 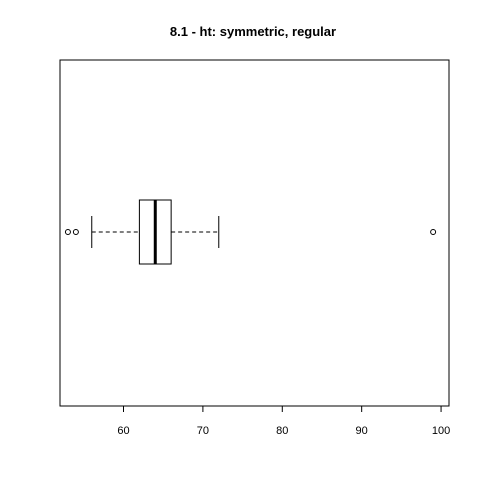 I want to click on chart-title: 8.1 - ht: symmetric, regular, so click(x=253, y=31).